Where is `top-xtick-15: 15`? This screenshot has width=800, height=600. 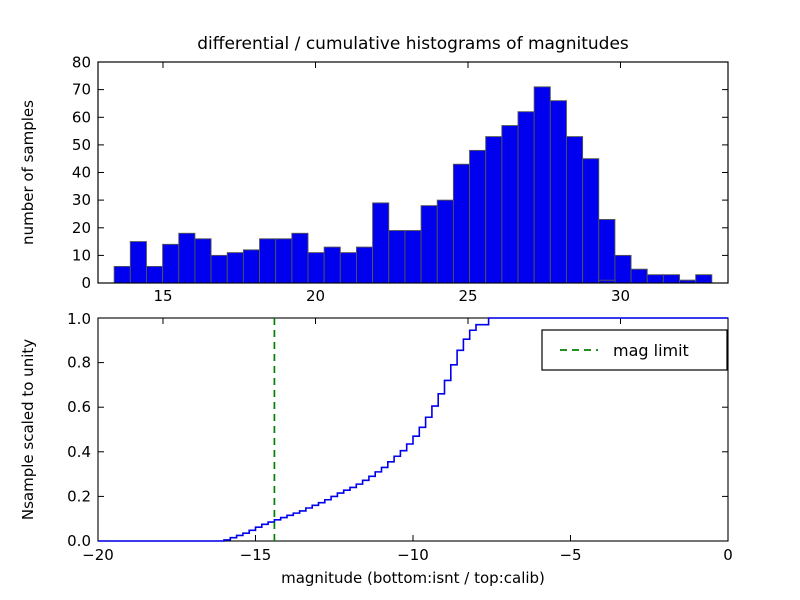
top-xtick-15: 15 is located at coordinates (162, 296).